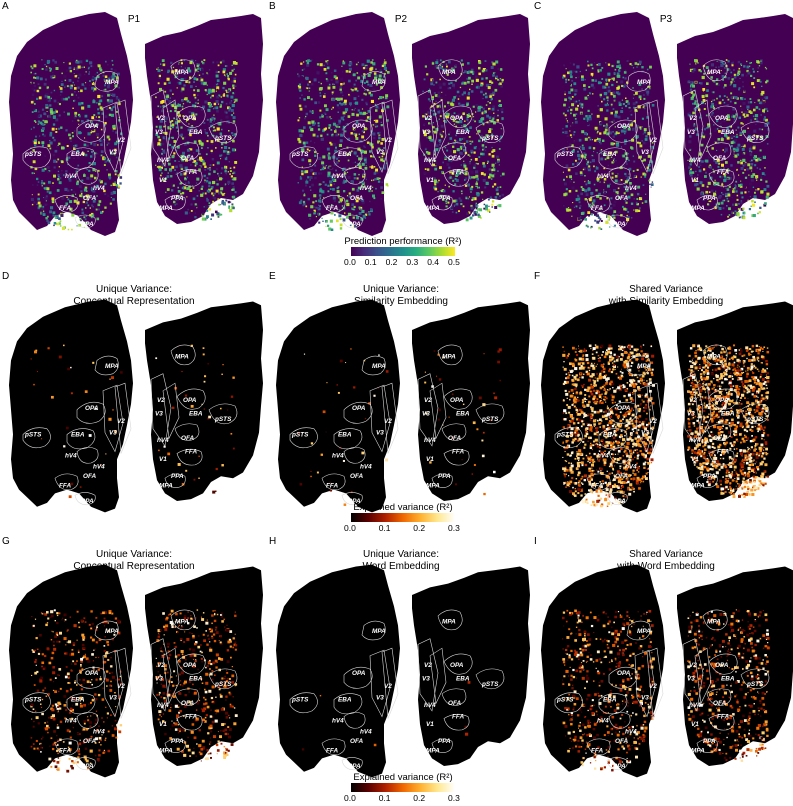  What do you see at coordinates (444, 476) in the screenshot?
I see `roi-label: PPA` at bounding box center [444, 476].